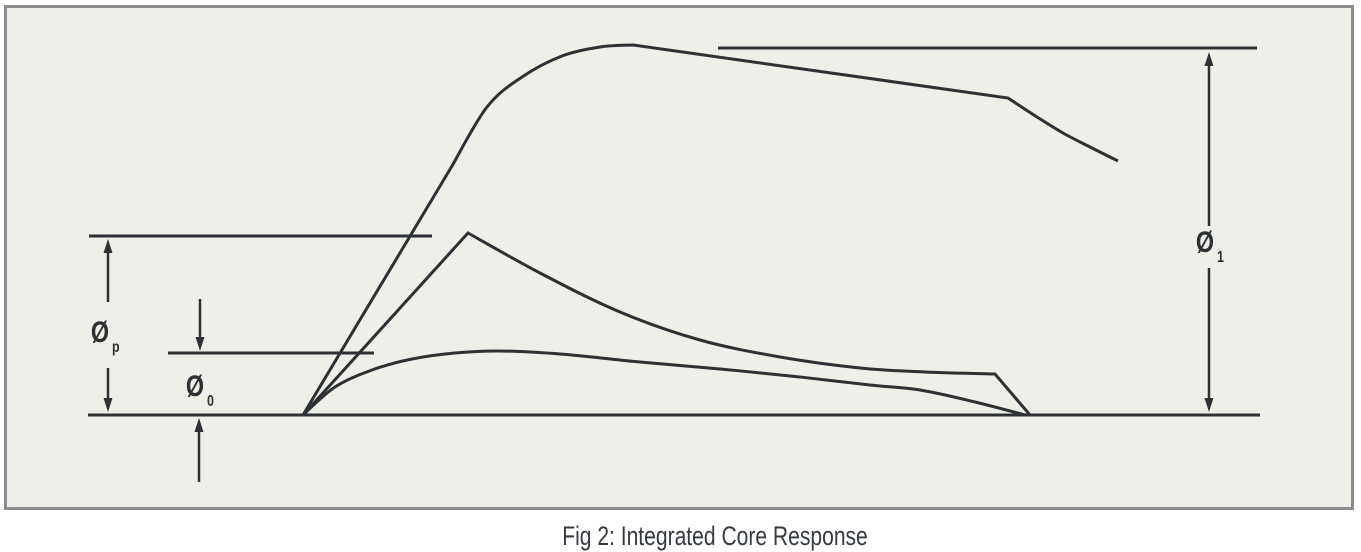 This screenshot has width=1361, height=552. Describe the element at coordinates (116, 348) in the screenshot. I see `dimension-label-subscript: p` at that location.